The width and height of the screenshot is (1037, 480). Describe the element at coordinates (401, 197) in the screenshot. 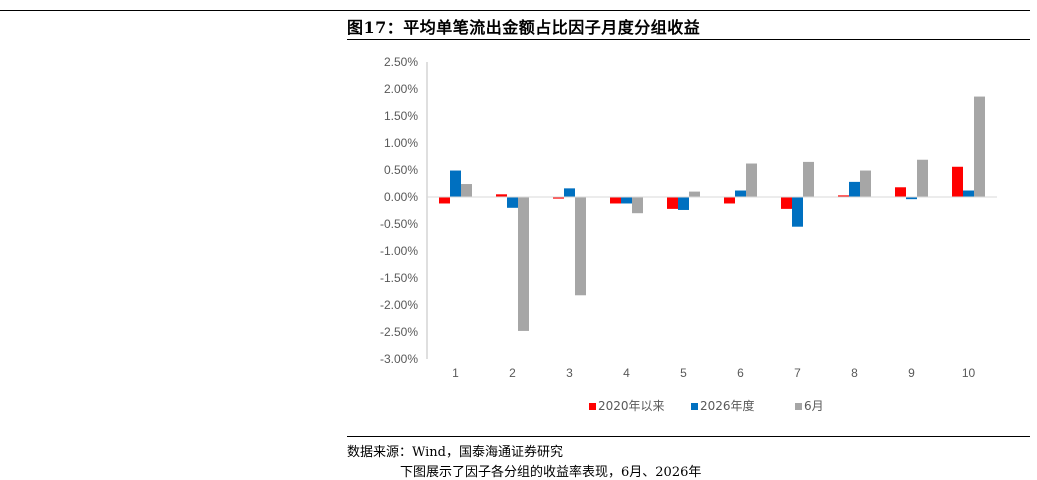

I see `y-tick-label: 0.00%` at that location.